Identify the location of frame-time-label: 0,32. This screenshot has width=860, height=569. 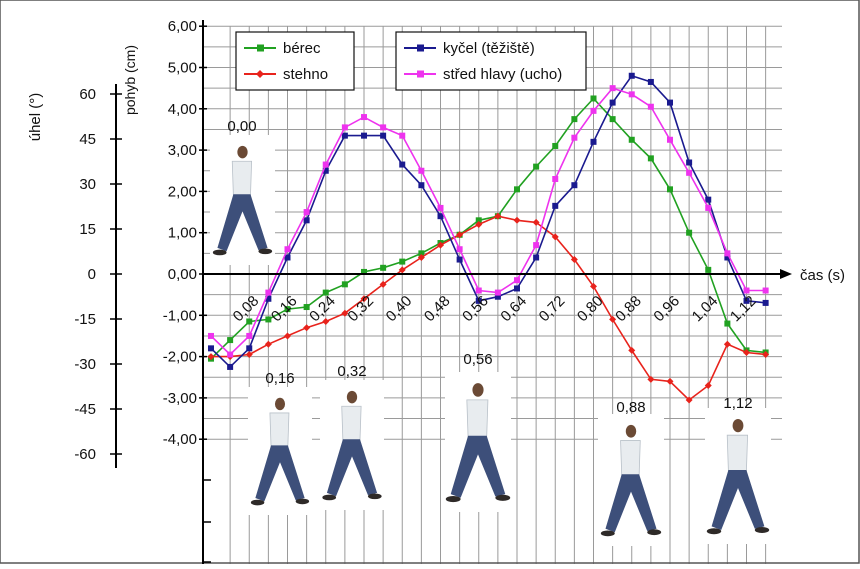
(351, 371).